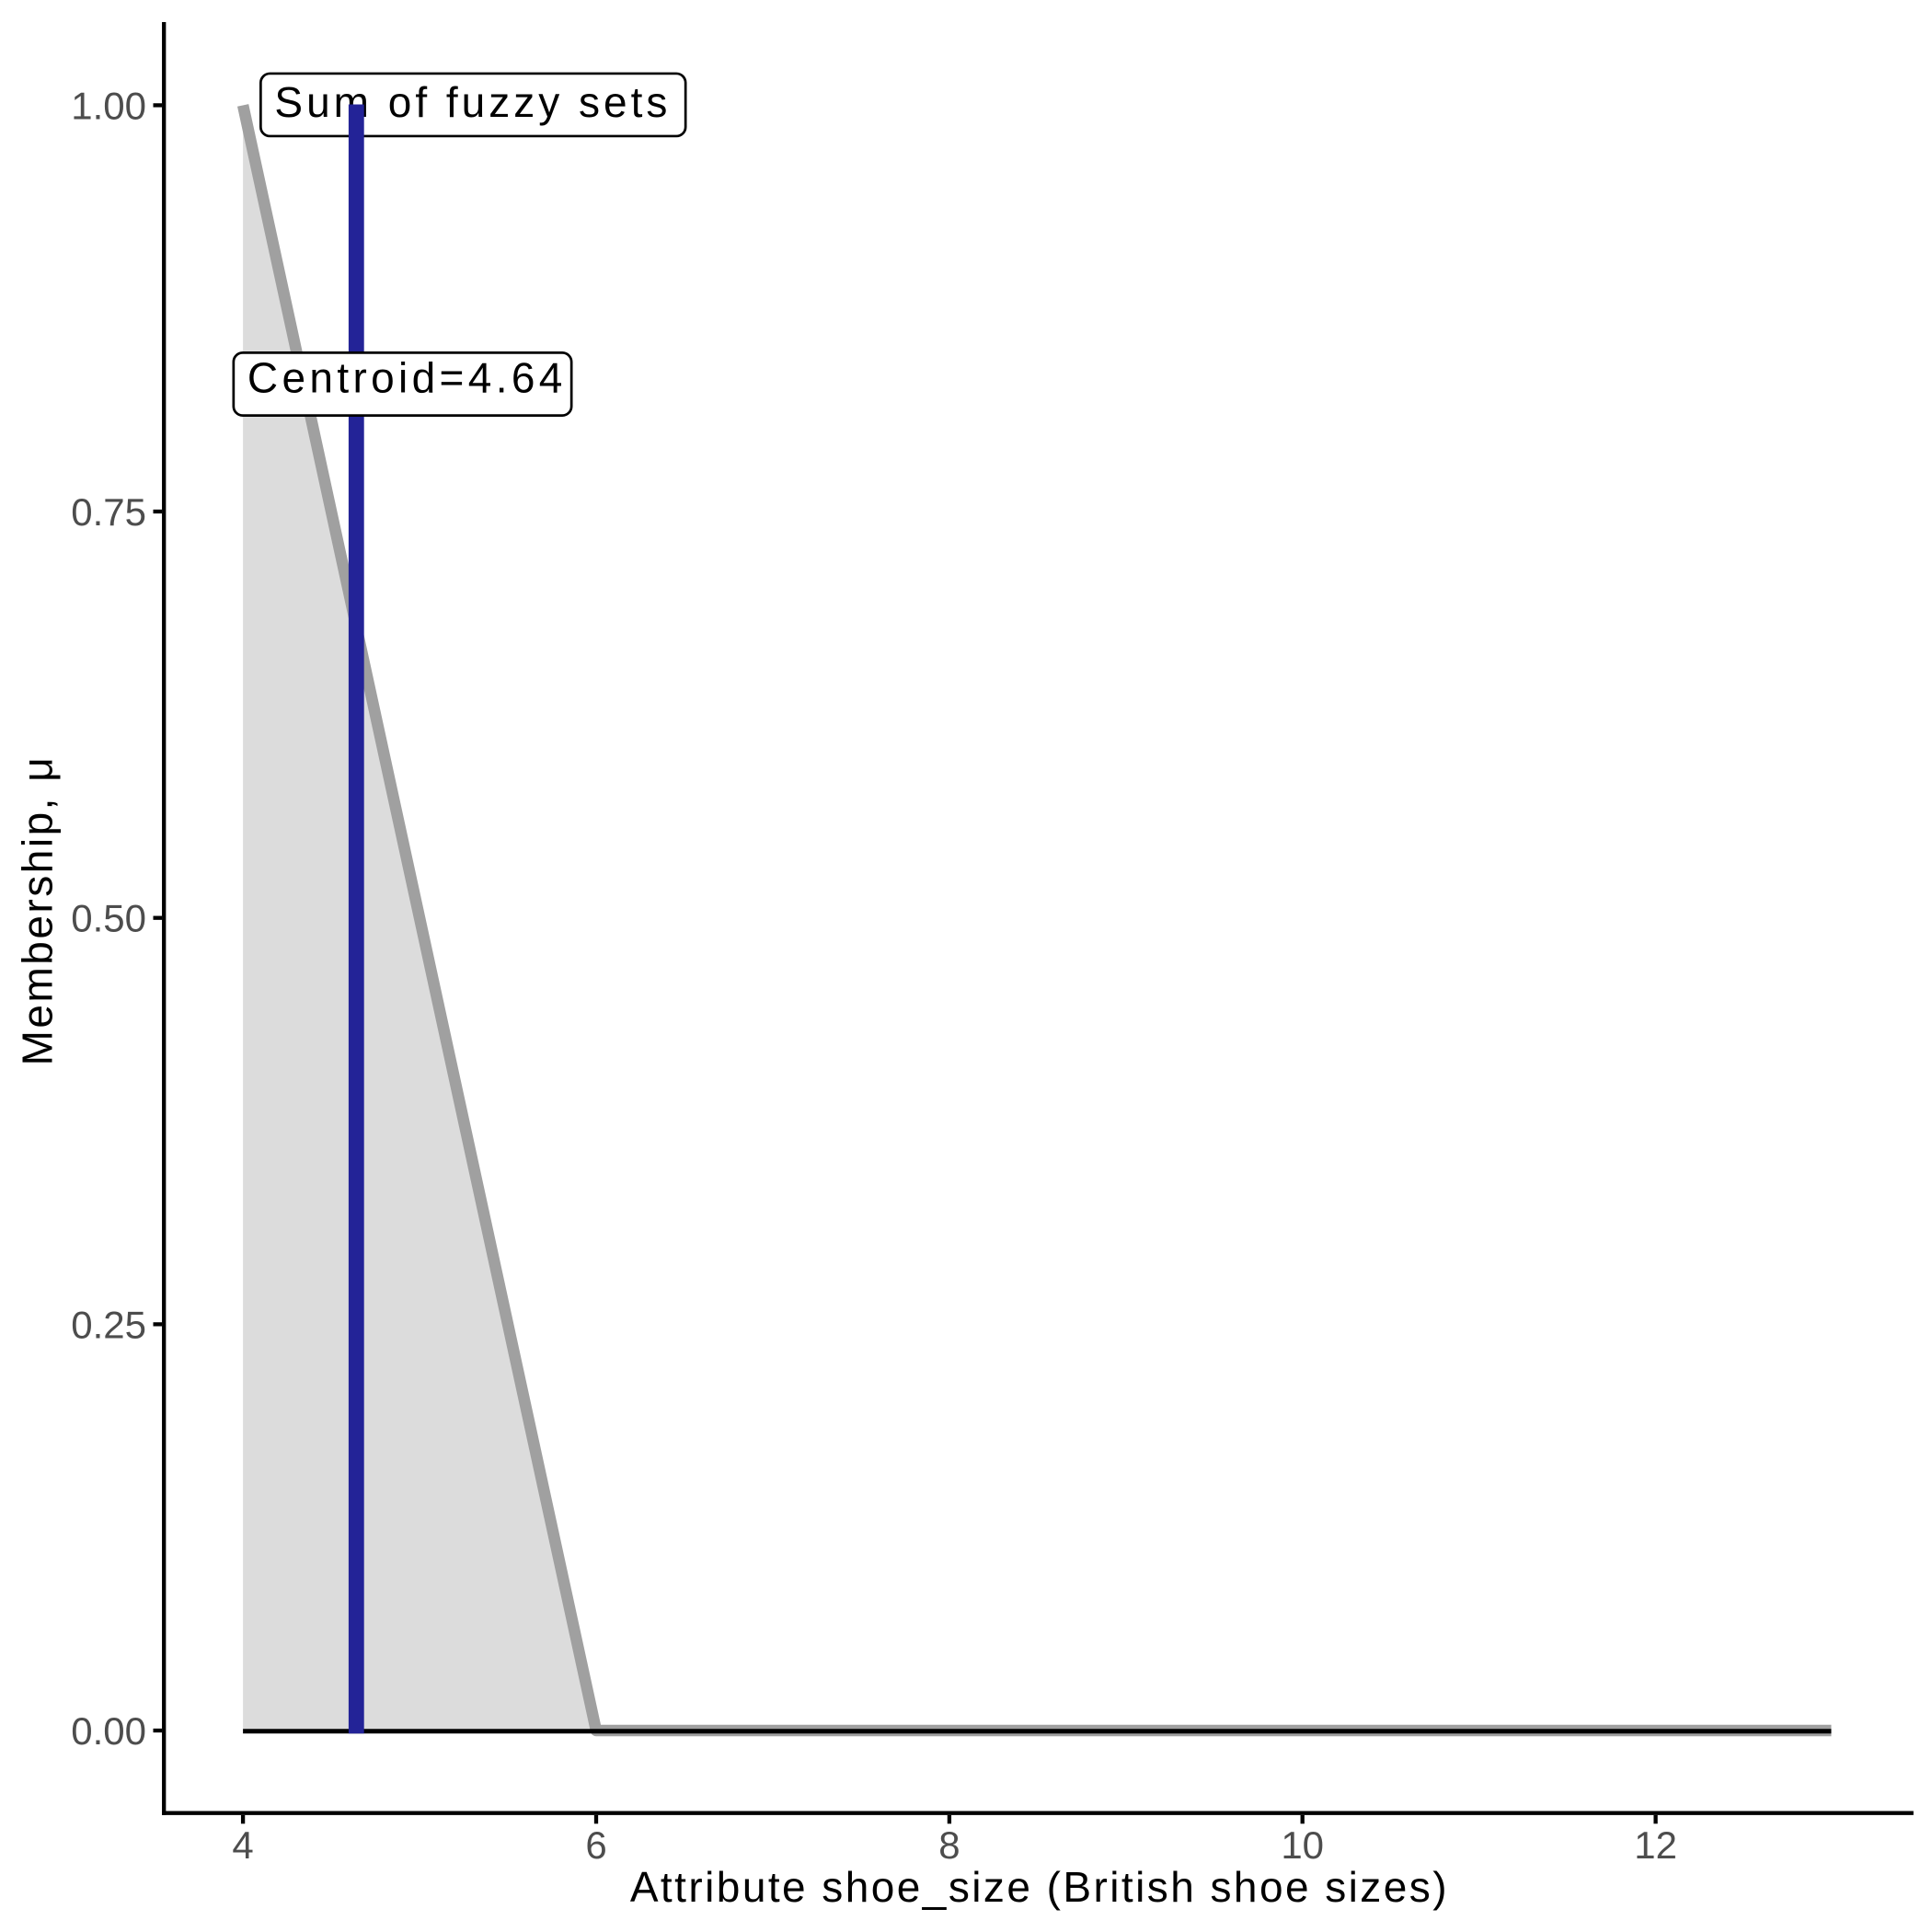 The image size is (1932, 1932). I want to click on svg-text: 4, so click(242, 1845).